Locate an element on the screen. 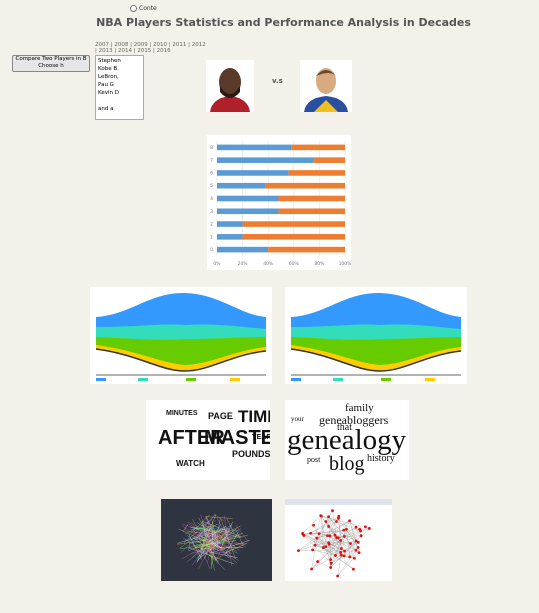 This screenshot has width=539, height=613. y-tick-label: 3 is located at coordinates (211, 212).